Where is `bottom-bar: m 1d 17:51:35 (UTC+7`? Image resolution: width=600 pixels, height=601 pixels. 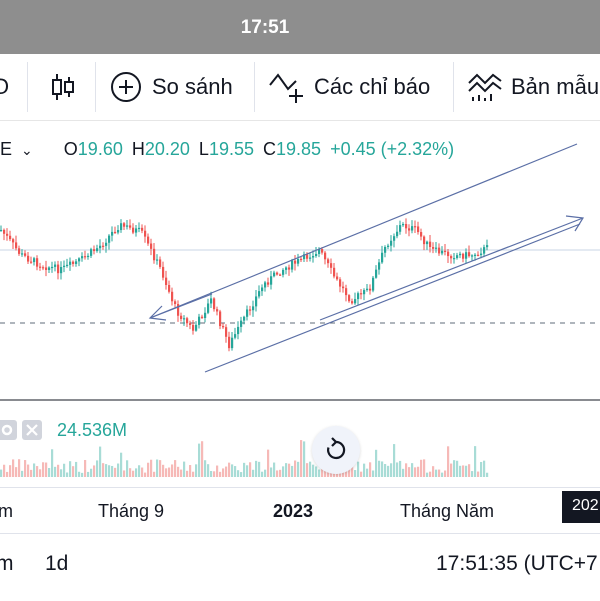
bottom-bar: m 1d 17:51:35 (UTC+7 is located at coordinates (300, 567).